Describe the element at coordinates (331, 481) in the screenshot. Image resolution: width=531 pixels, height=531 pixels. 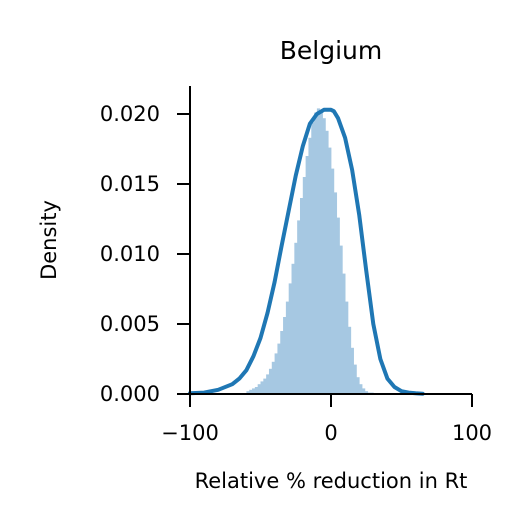
I see `x-axis-label: Relative % reduction in Rt` at that location.